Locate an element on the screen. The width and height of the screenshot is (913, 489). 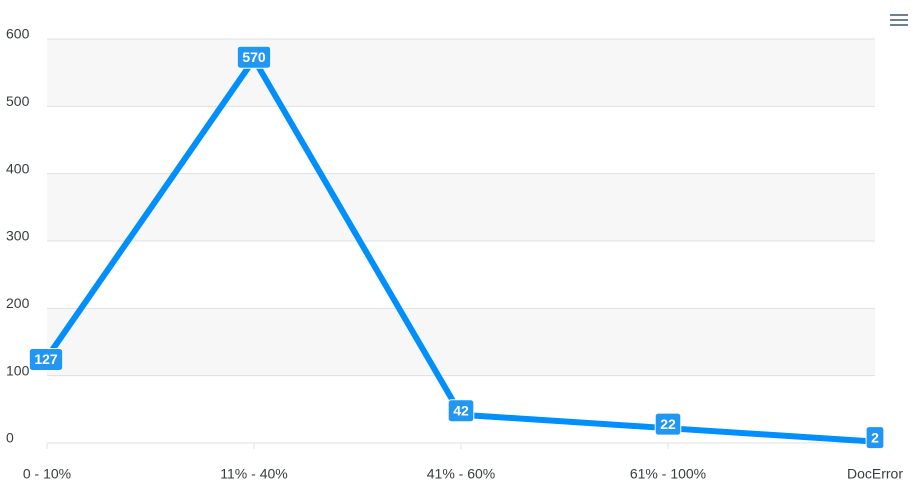
data-label-text: 570 is located at coordinates (254, 57).